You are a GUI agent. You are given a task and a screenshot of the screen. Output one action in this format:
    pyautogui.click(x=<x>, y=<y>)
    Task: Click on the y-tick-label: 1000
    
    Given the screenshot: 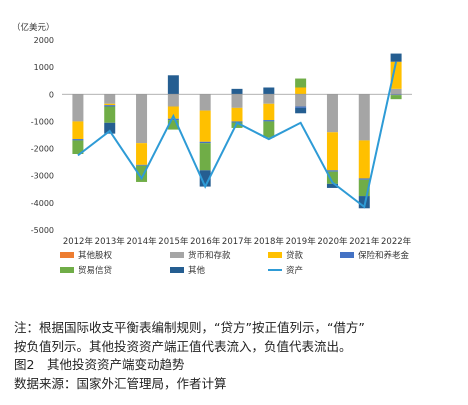 What is the action you would take?
    pyautogui.click(x=44, y=67)
    